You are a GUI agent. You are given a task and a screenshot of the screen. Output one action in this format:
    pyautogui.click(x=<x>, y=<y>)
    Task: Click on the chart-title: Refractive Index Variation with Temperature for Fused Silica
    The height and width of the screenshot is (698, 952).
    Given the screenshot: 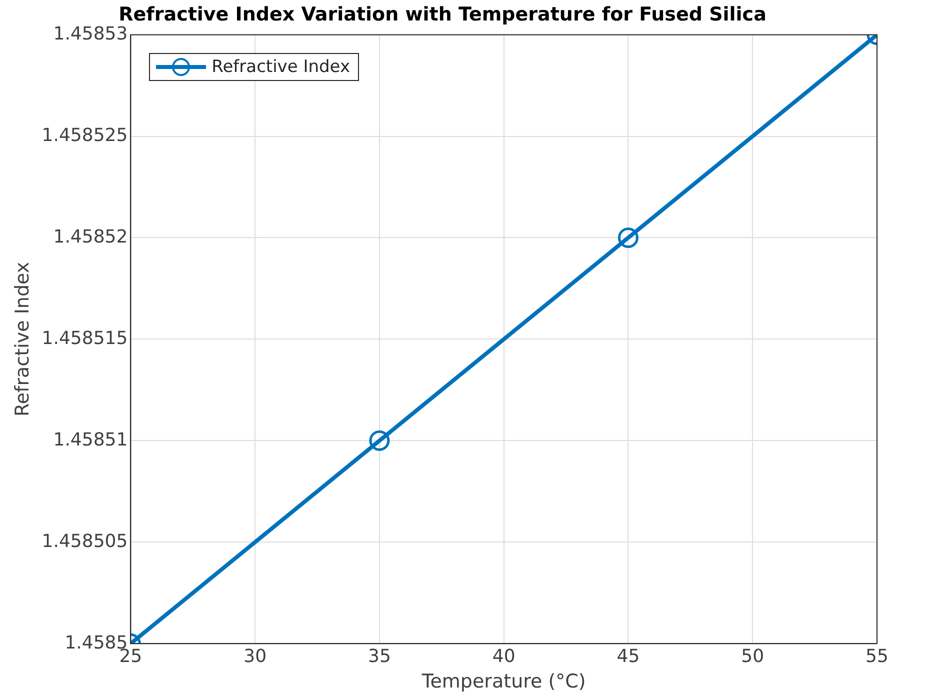 What is the action you would take?
    pyautogui.click(x=442, y=14)
    